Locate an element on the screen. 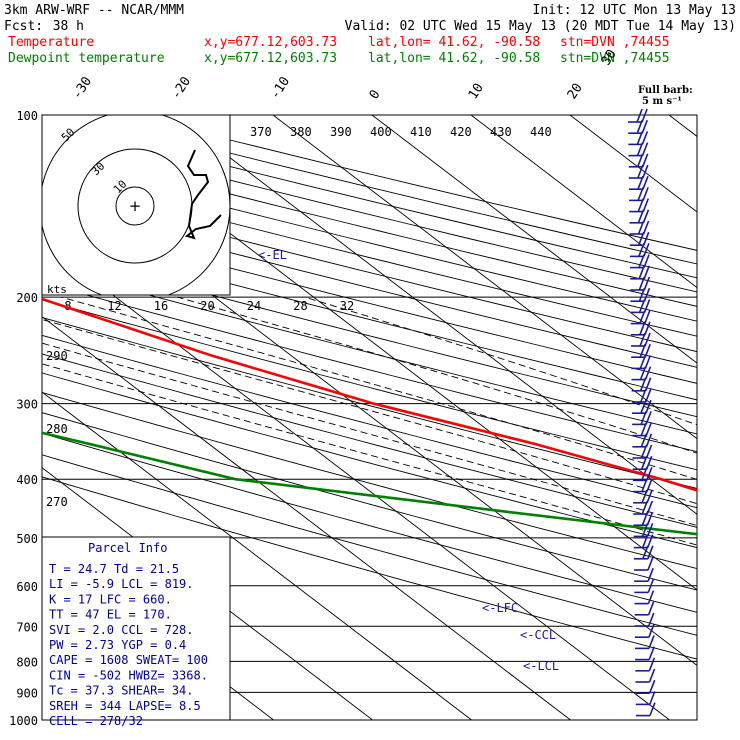  theta-label-440: 440 is located at coordinates (541, 132).